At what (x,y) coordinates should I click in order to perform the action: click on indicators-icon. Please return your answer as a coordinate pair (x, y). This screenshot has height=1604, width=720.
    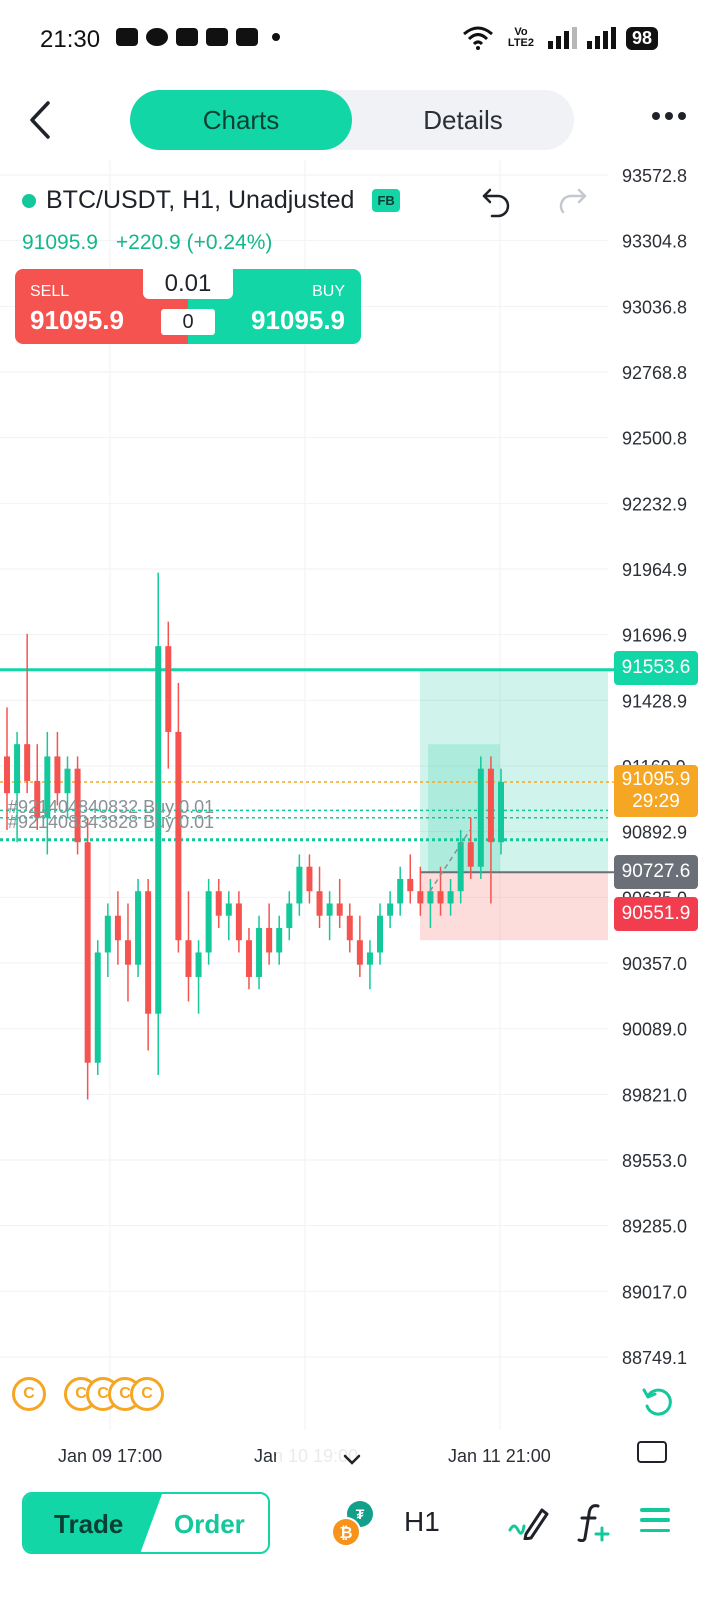
    Looking at the image, I should click on (593, 1522).